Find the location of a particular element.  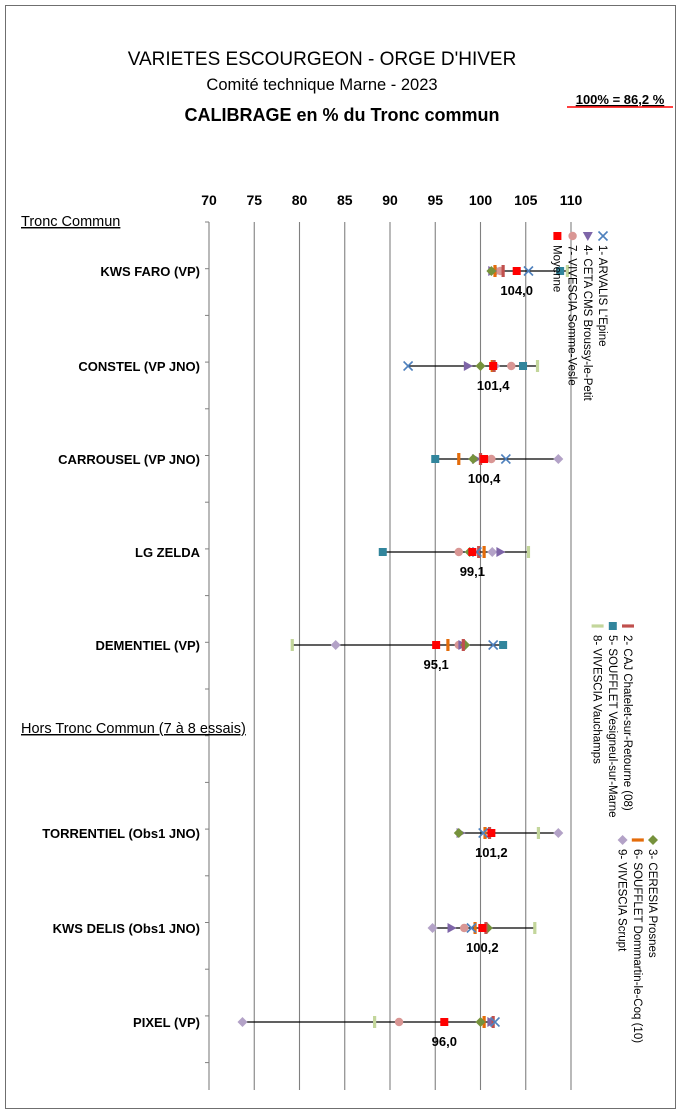

category-row: DEMENTIEL (VP) 95,1 is located at coordinates (302, 655).